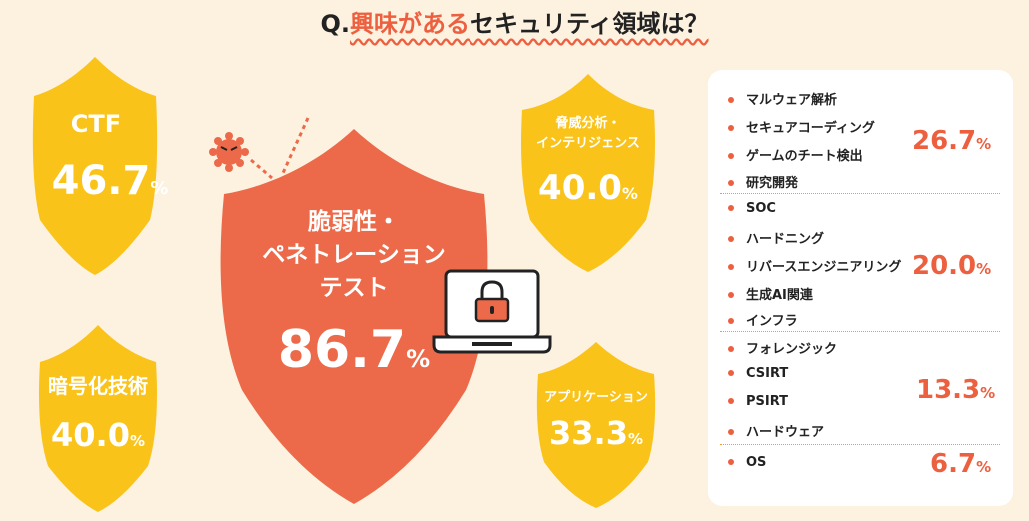  What do you see at coordinates (761, 208) in the screenshot?
I see `item-label: SOC` at bounding box center [761, 208].